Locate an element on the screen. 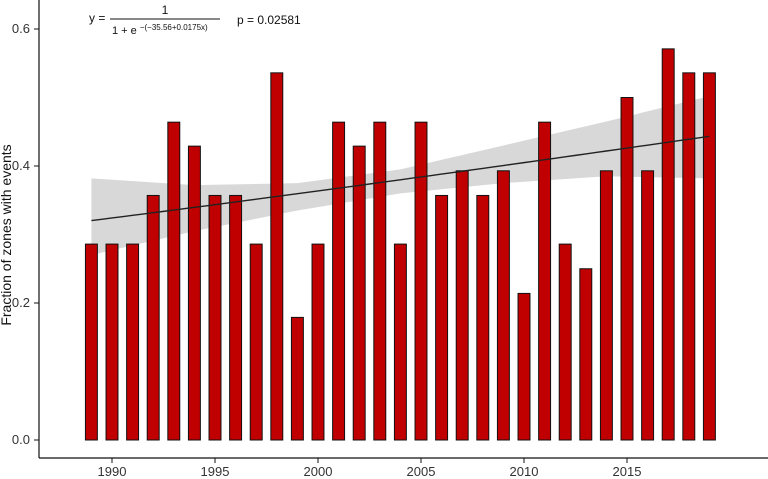  bar-2001 is located at coordinates (339, 281).